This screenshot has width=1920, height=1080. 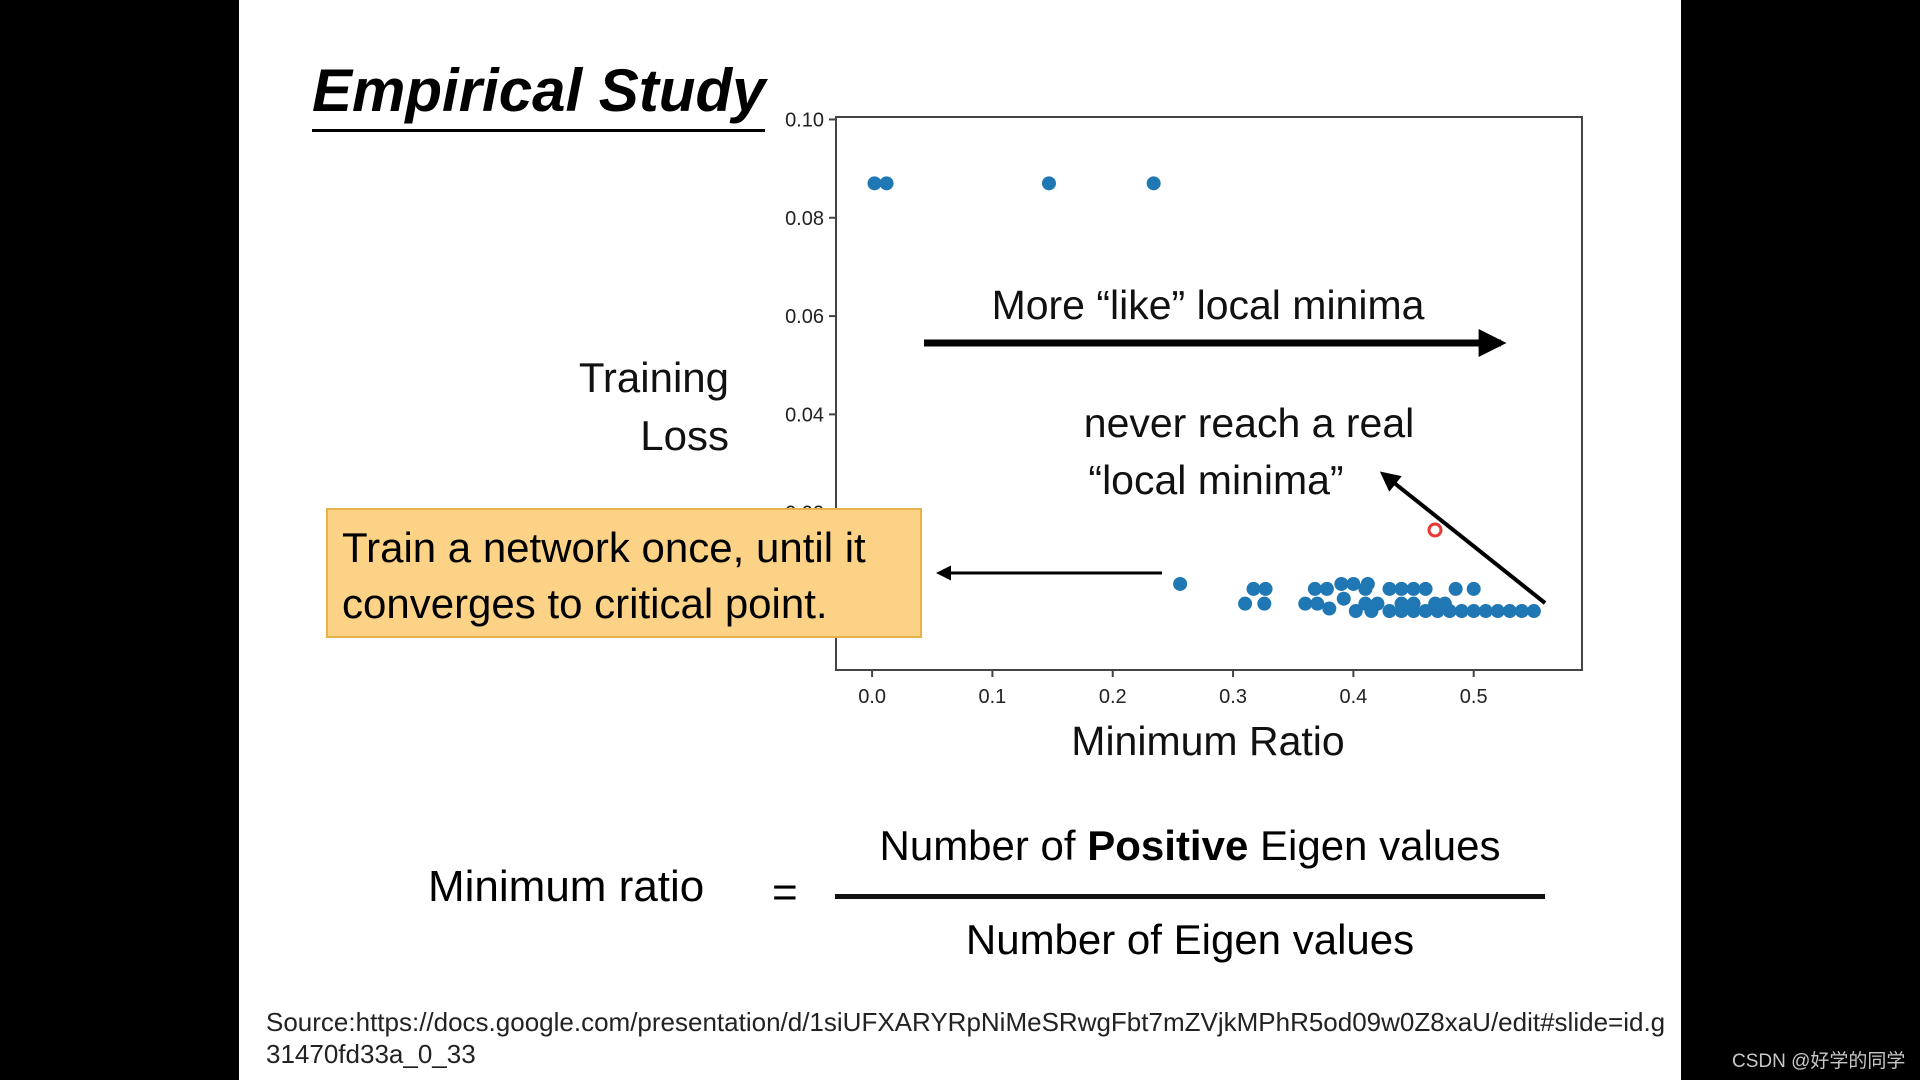 What do you see at coordinates (804, 219) in the screenshot?
I see `y-tick-label: 0.08` at bounding box center [804, 219].